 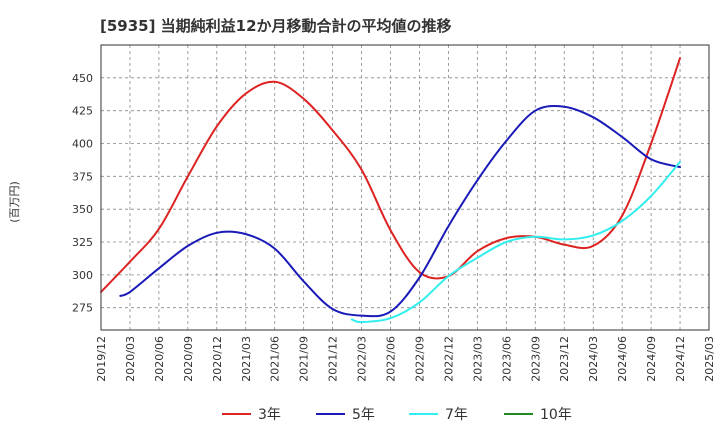 What do you see at coordinates (82, 176) in the screenshot?
I see `y-tick-label: 375` at bounding box center [82, 176].